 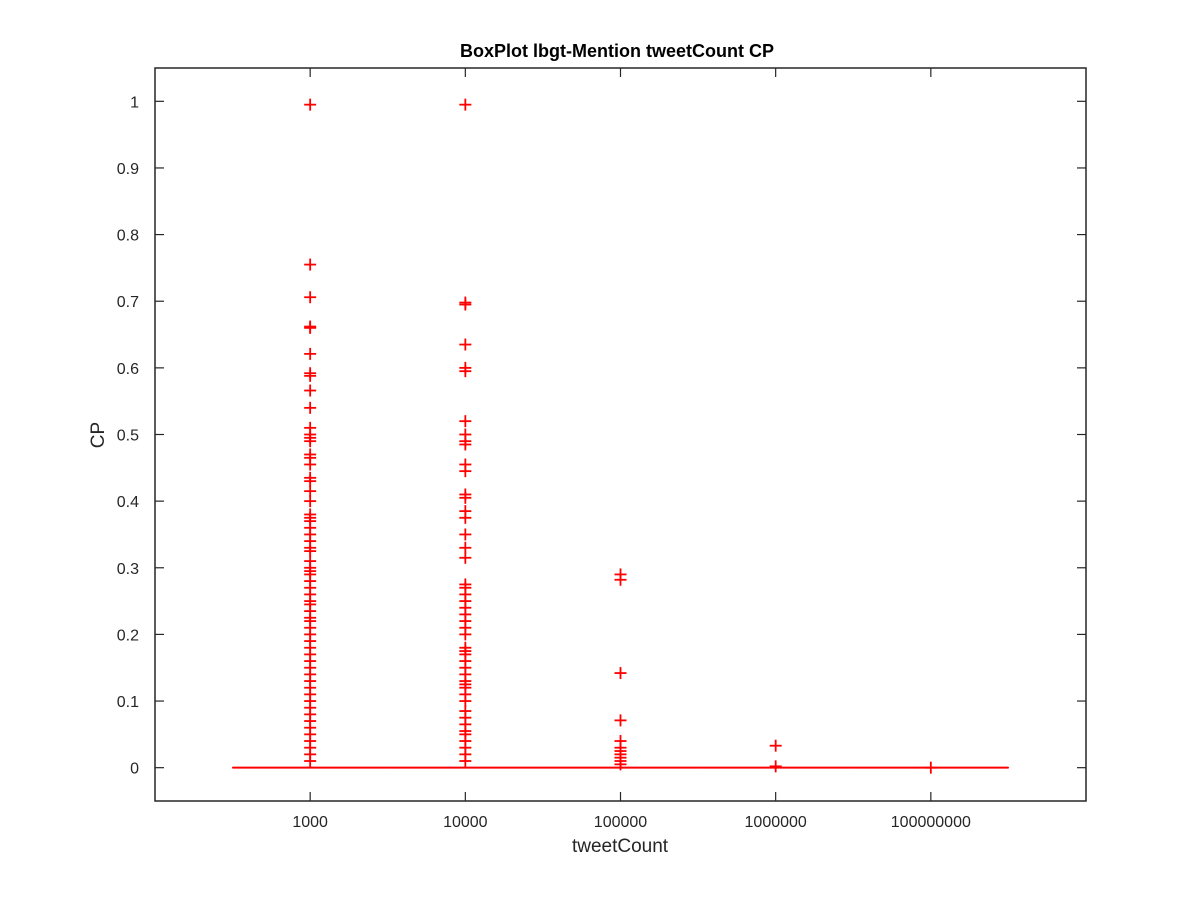 What do you see at coordinates (134, 102) in the screenshot?
I see `y-tick-label: 1` at bounding box center [134, 102].